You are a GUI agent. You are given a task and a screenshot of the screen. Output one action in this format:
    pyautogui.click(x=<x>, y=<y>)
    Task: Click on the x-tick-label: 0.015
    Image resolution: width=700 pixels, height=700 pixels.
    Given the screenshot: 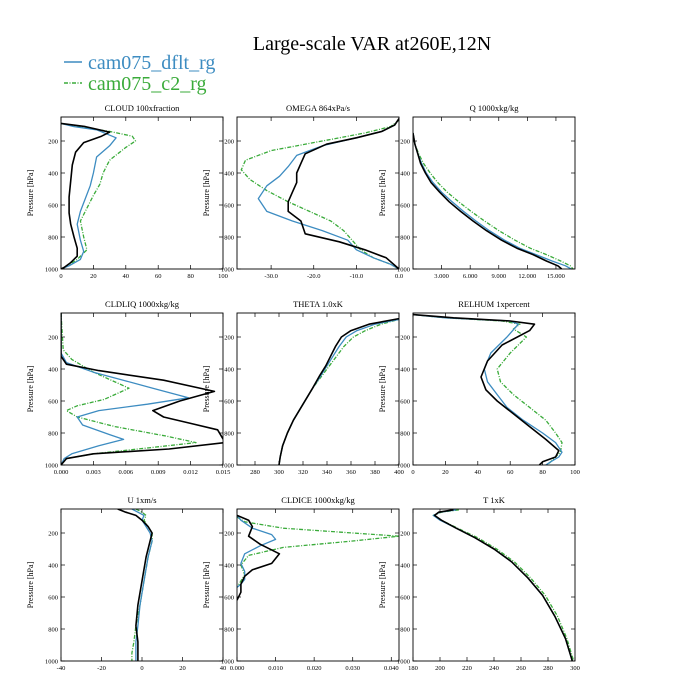 What is the action you would take?
    pyautogui.click(x=223, y=472)
    